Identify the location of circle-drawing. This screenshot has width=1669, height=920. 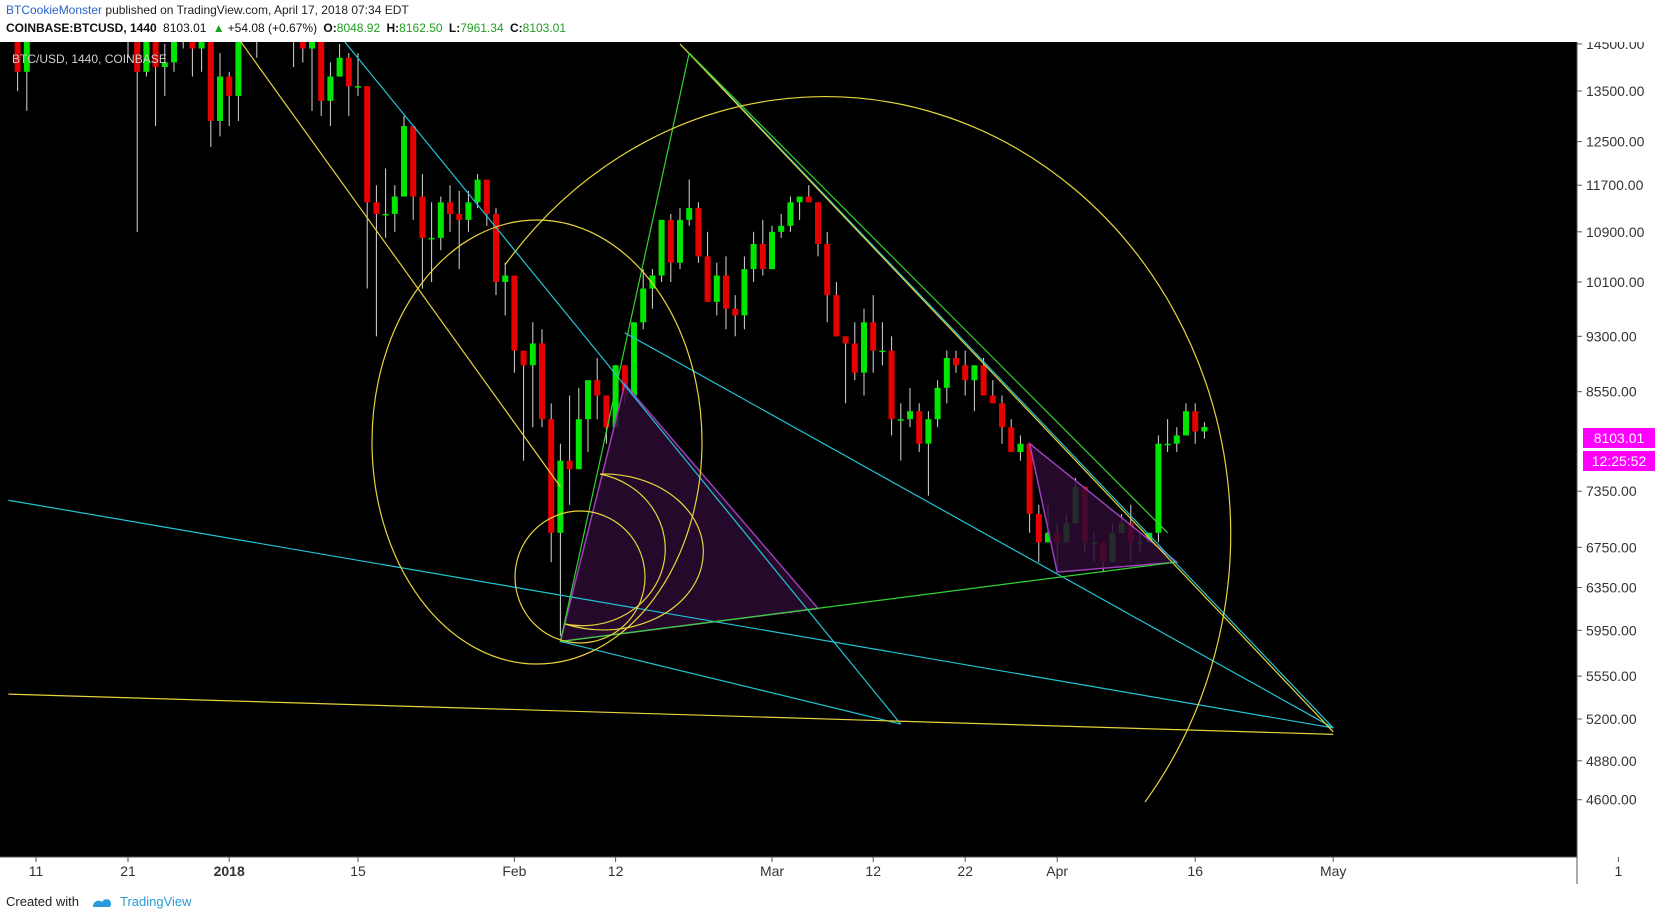
(580, 577).